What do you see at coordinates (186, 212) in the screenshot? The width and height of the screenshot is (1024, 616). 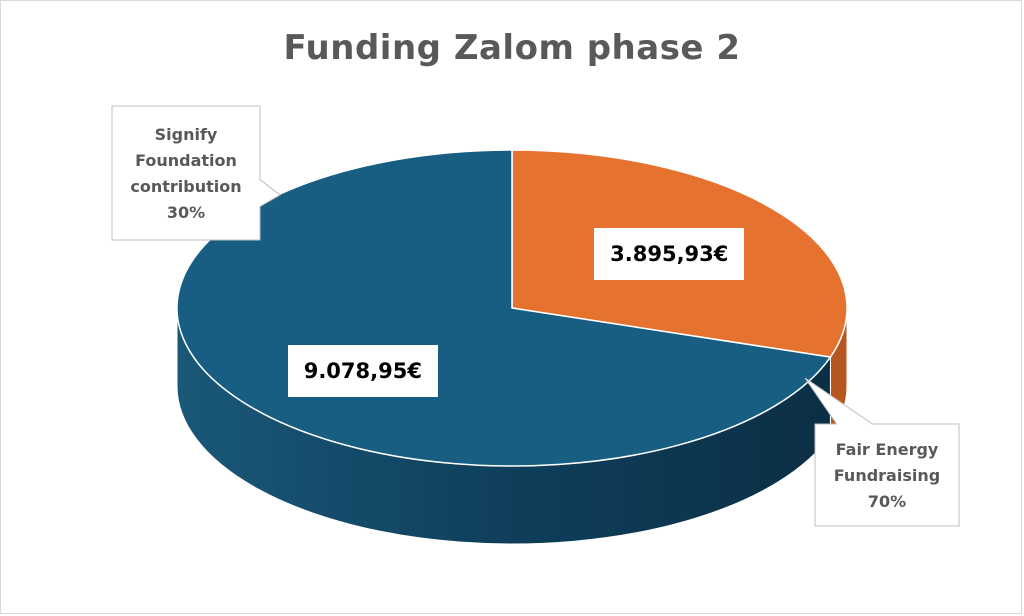 I see `callout-label-line-0-3: 30%` at bounding box center [186, 212].